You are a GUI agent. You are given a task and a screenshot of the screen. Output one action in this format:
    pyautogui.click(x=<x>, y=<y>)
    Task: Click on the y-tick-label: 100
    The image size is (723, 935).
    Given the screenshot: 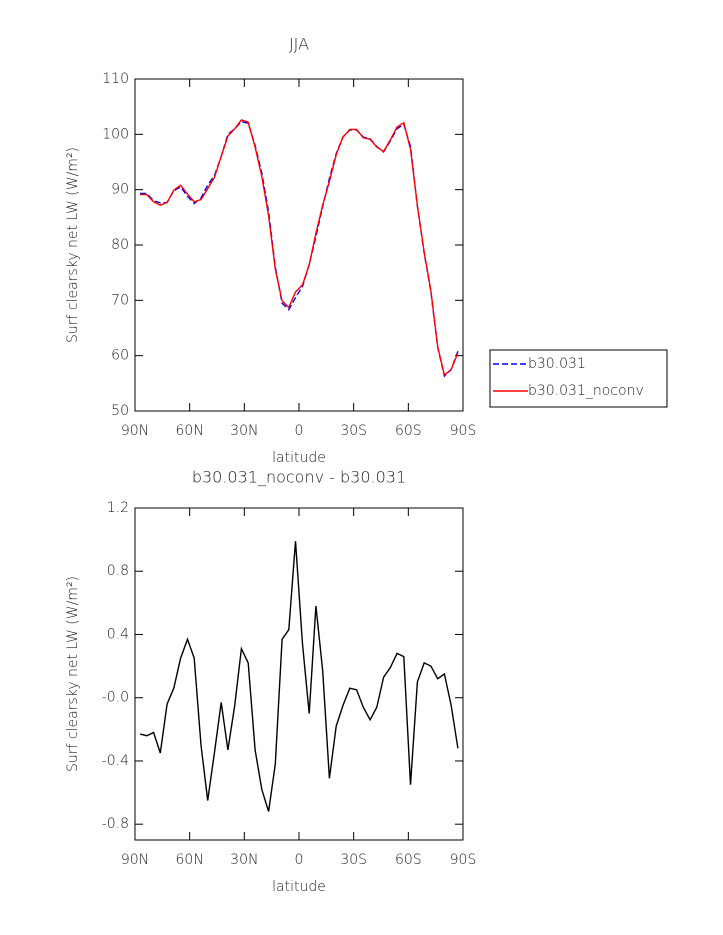 What is the action you would take?
    pyautogui.click(x=115, y=134)
    